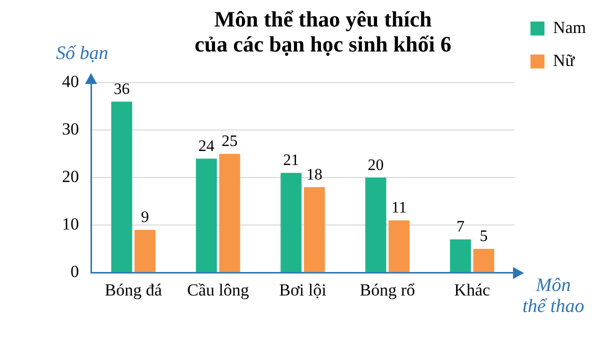  I want to click on y-tick-label: 0, so click(74, 272).